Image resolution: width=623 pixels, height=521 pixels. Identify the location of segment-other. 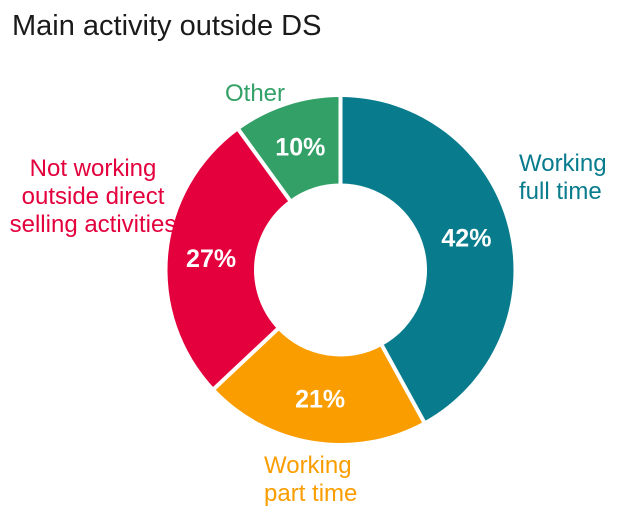
(289, 149).